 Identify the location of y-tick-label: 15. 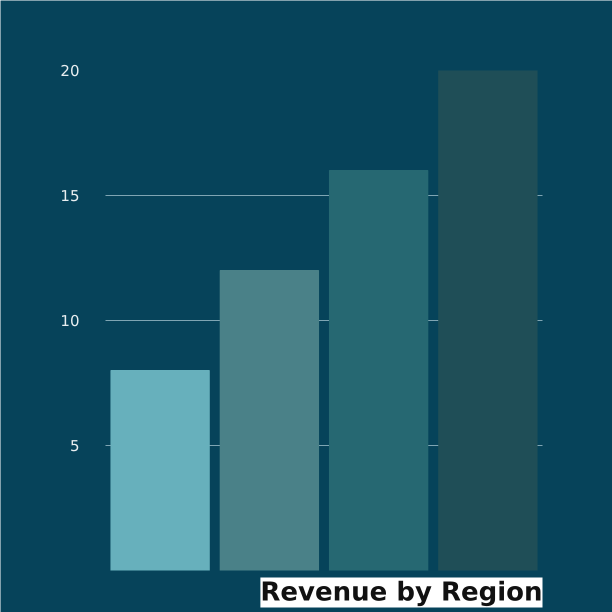
(70, 196).